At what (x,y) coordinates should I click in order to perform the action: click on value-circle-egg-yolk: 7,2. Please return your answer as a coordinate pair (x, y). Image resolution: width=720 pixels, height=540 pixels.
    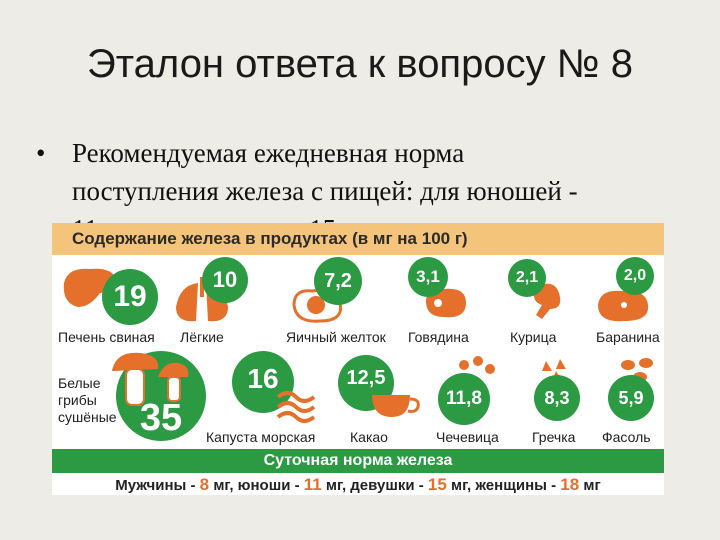
    Looking at the image, I should click on (338, 281).